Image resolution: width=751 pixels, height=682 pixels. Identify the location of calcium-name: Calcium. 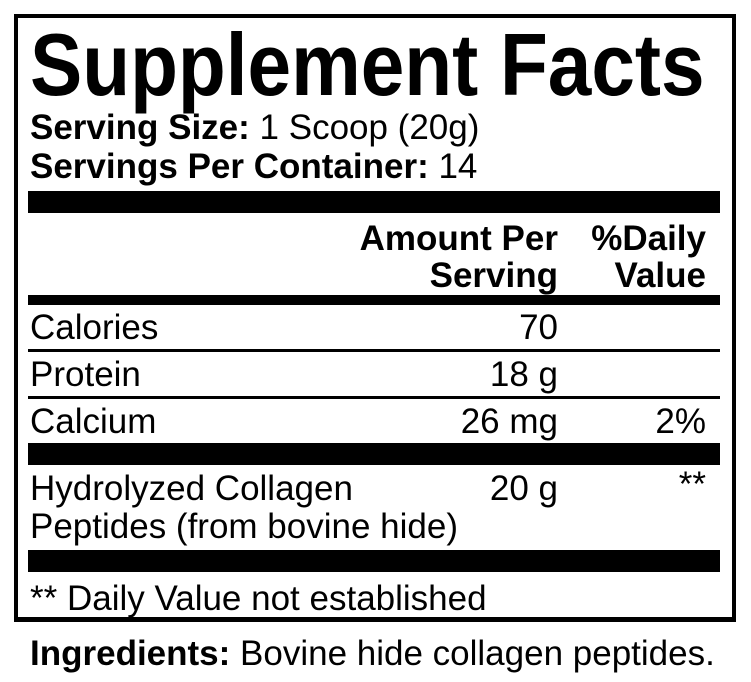
(93, 422).